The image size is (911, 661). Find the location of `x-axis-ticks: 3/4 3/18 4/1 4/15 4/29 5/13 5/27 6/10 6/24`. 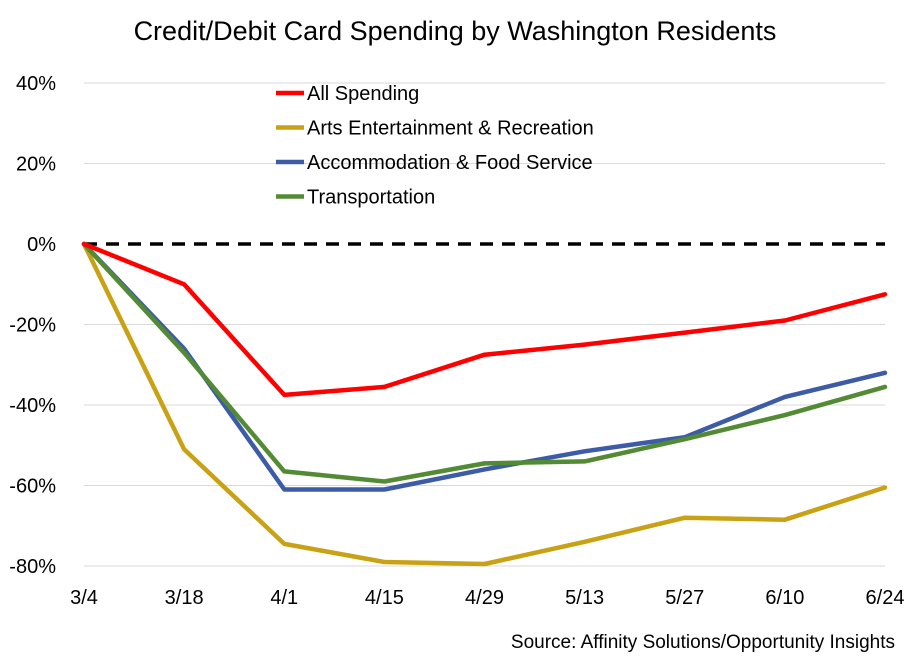

x-axis-ticks: 3/4 3/18 4/1 4/15 4/29 5/13 5/27 6/10 6/24 is located at coordinates (487, 598).